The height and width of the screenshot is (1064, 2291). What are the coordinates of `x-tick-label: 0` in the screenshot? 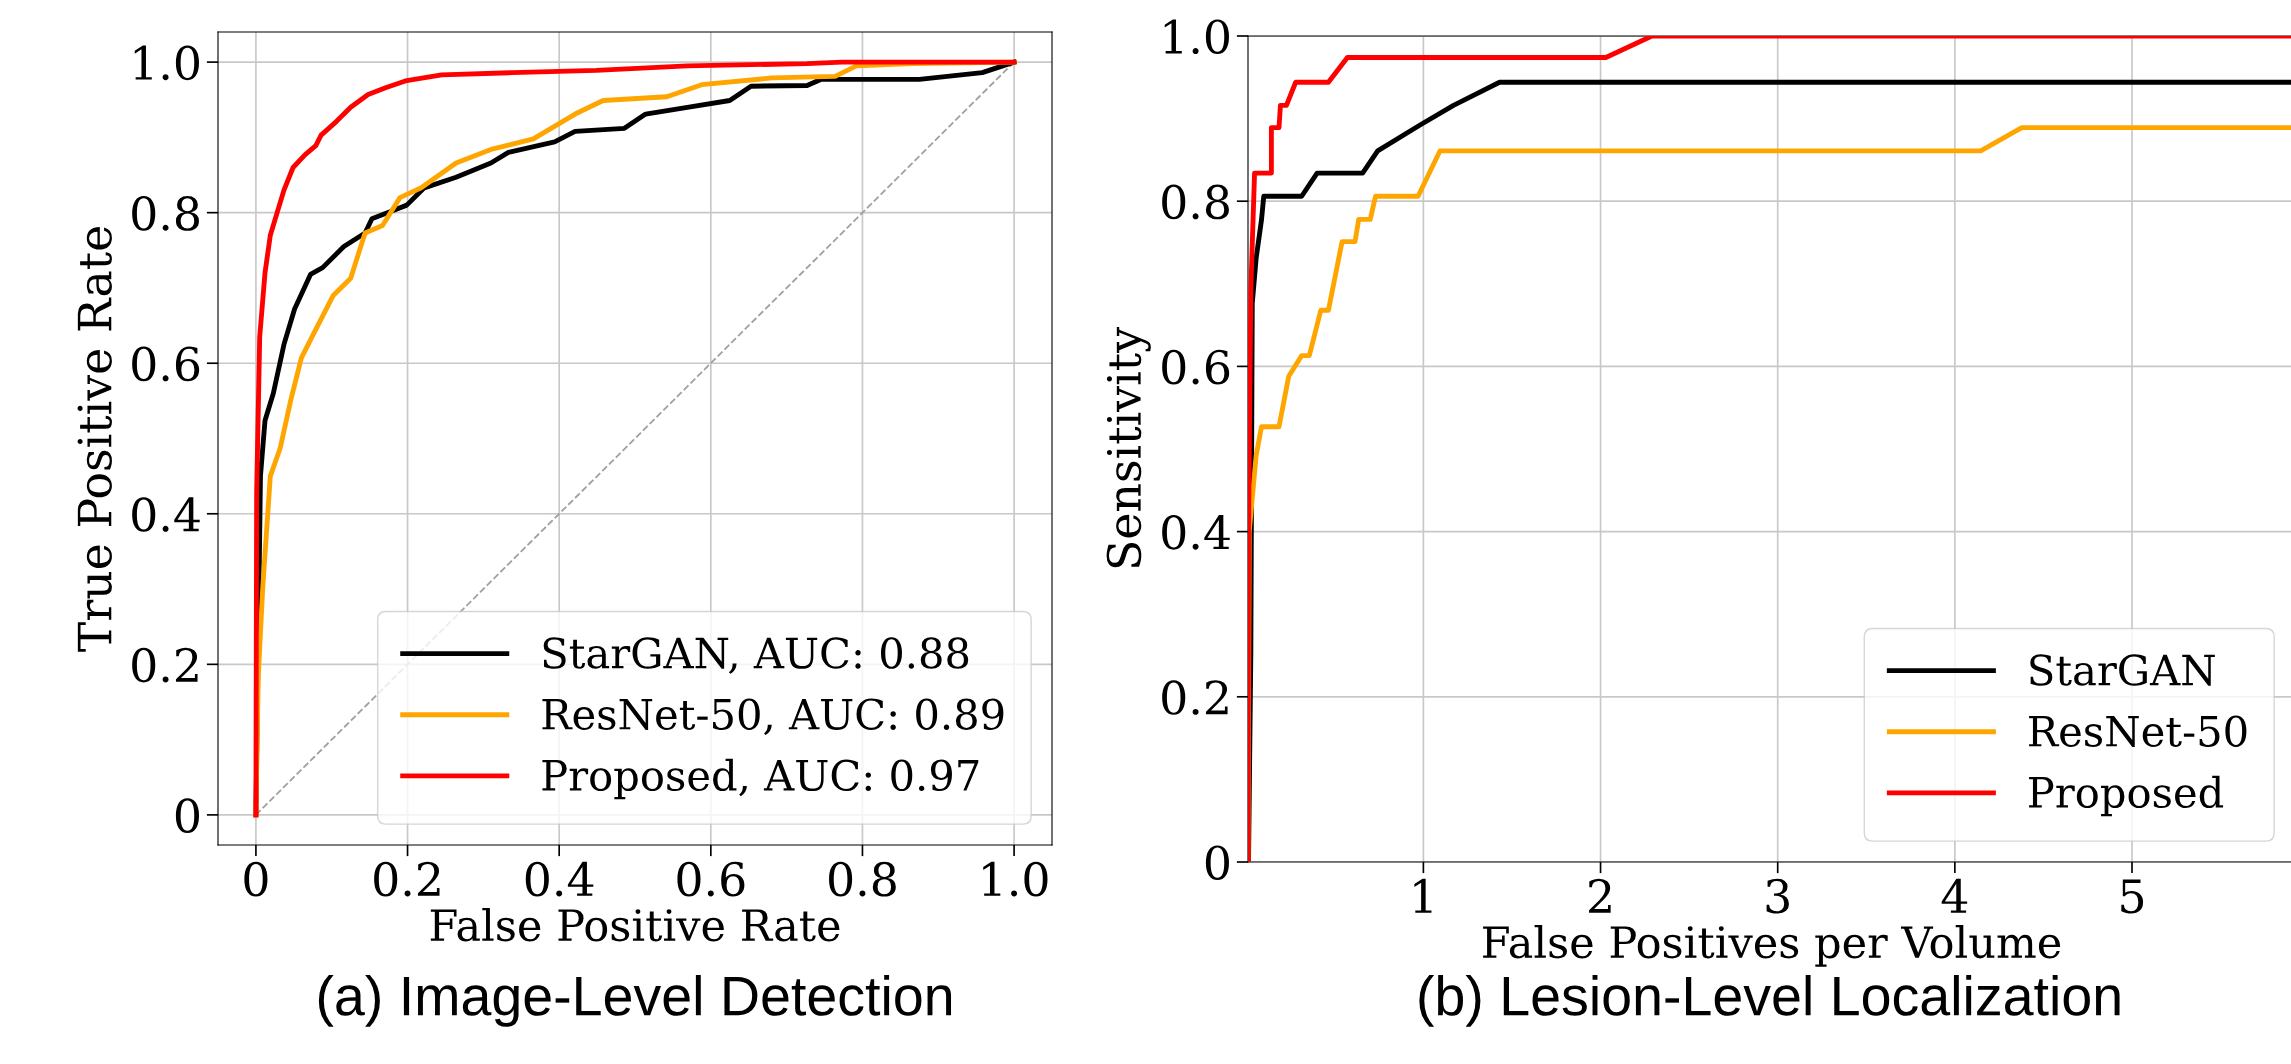 It's located at (256, 879).